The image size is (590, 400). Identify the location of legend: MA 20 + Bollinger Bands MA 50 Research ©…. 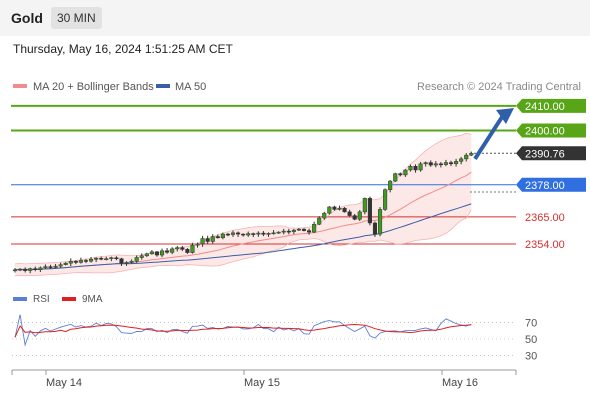
(297, 87).